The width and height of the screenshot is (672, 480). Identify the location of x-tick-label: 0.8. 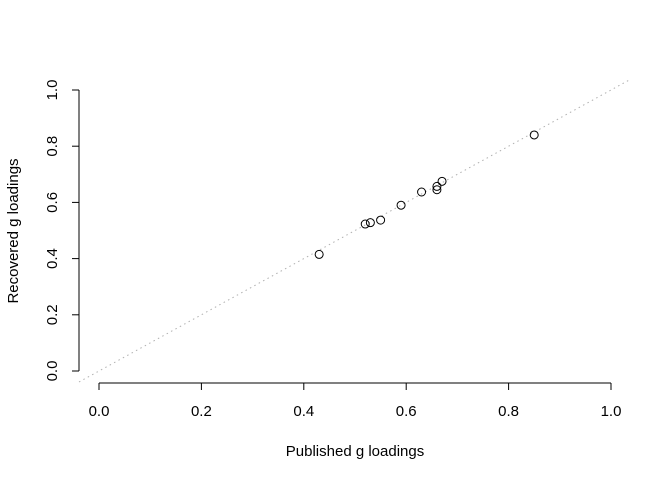
(508, 411).